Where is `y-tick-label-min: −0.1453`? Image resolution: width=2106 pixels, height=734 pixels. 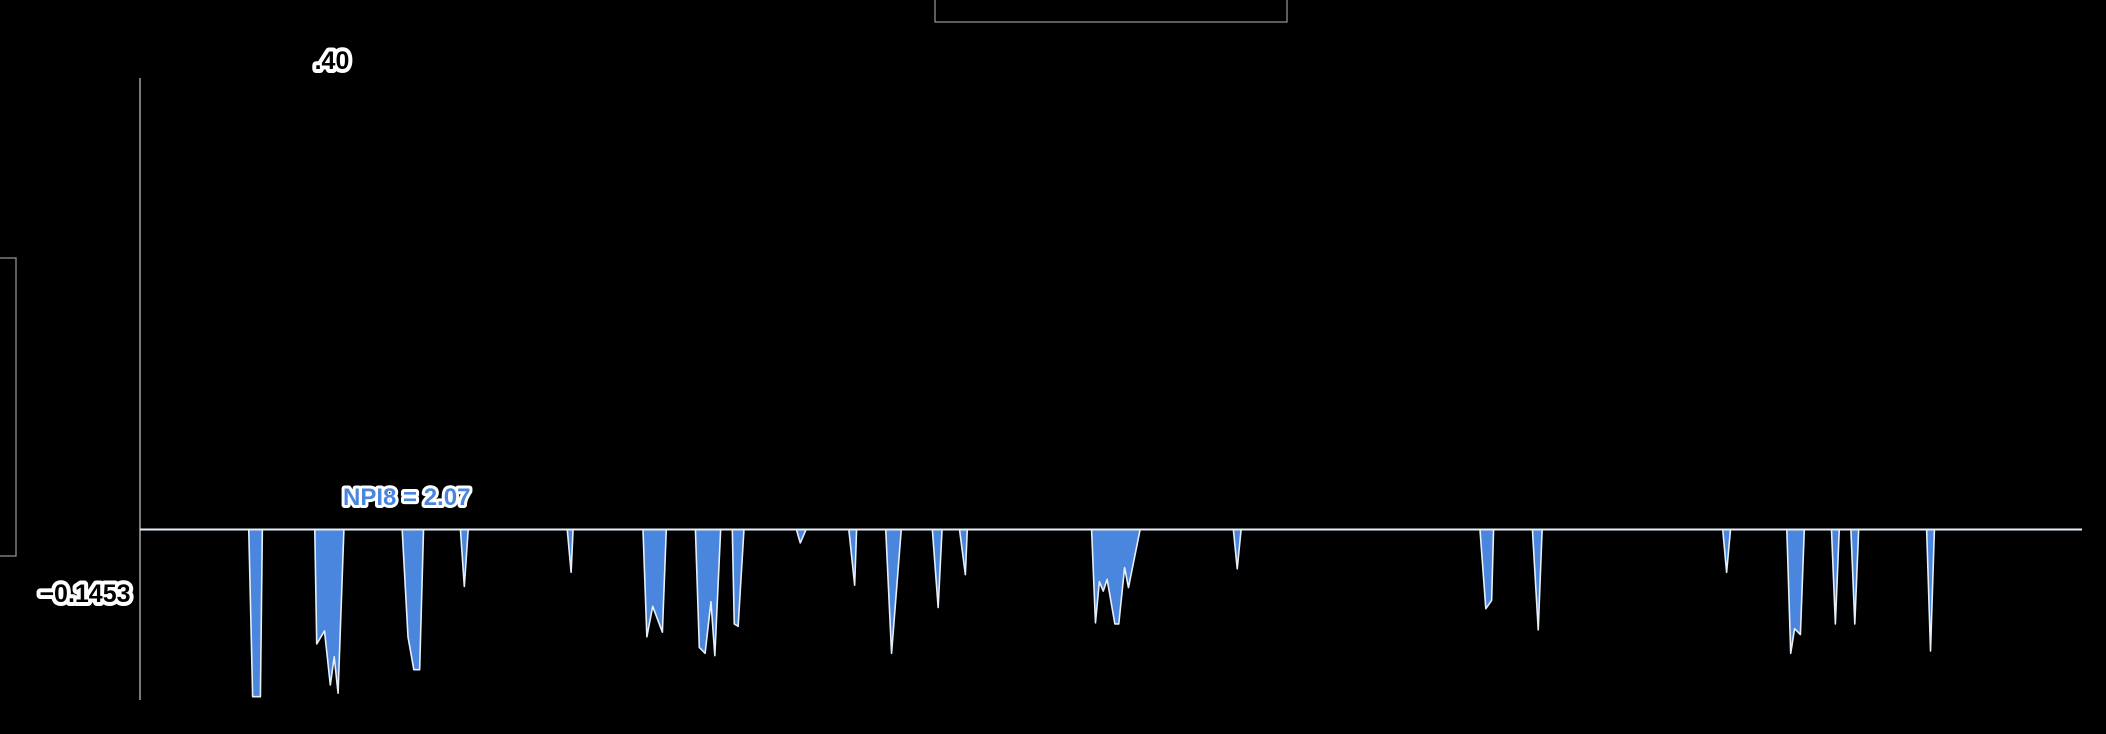 y-tick-label-min: −0.1453 is located at coordinates (84, 594).